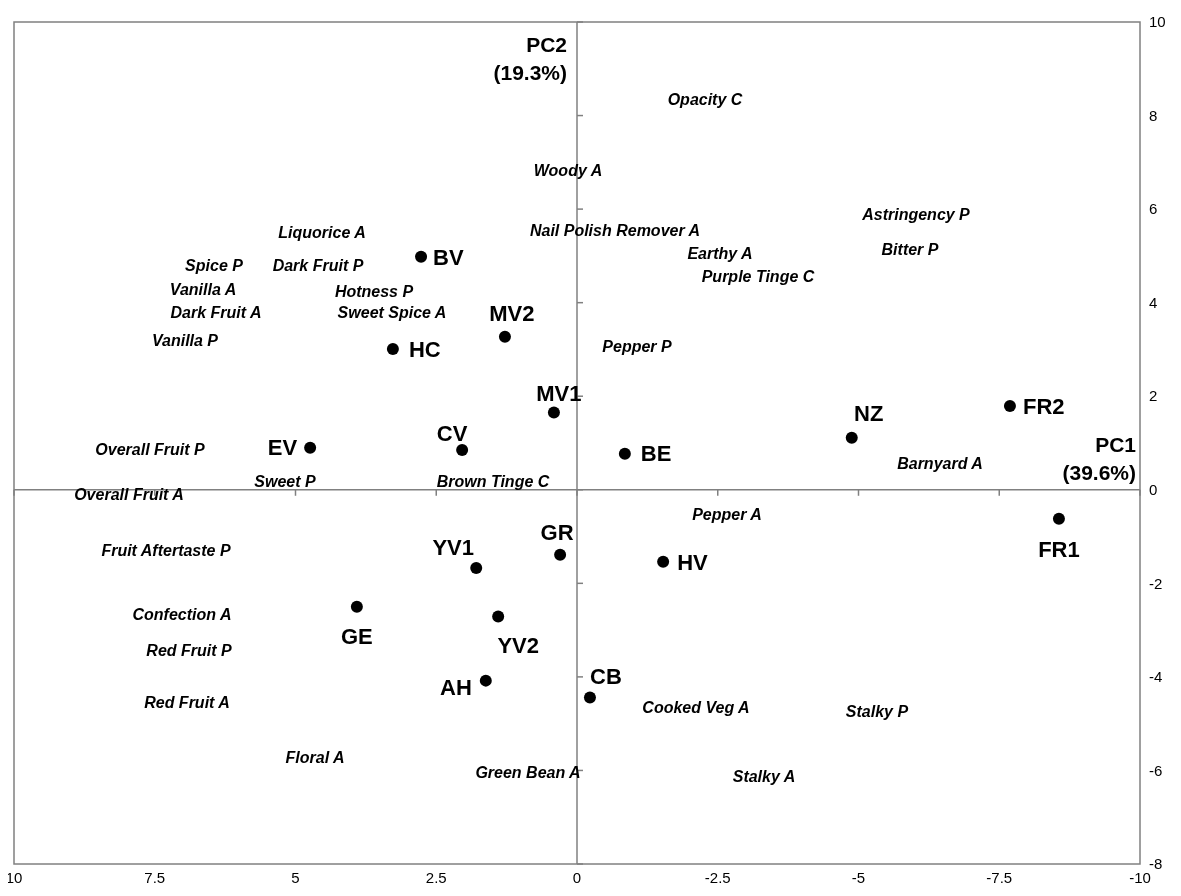 Image resolution: width=1181 pixels, height=896 pixels. Describe the element at coordinates (877, 711) in the screenshot. I see `annotation: Stalky P` at that location.